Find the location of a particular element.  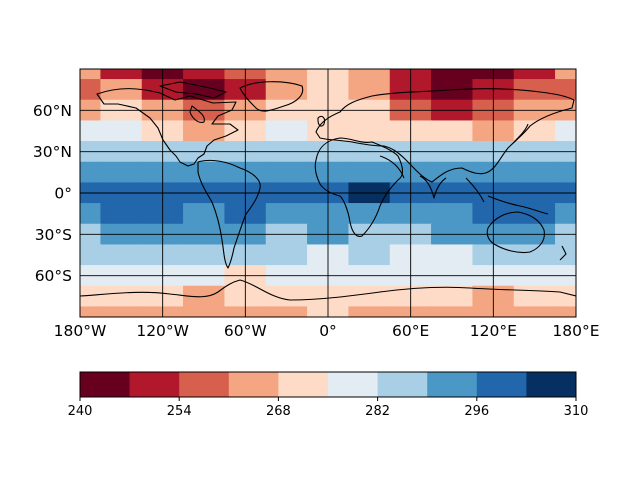

y-tick-label: 60°N is located at coordinates (52, 111).